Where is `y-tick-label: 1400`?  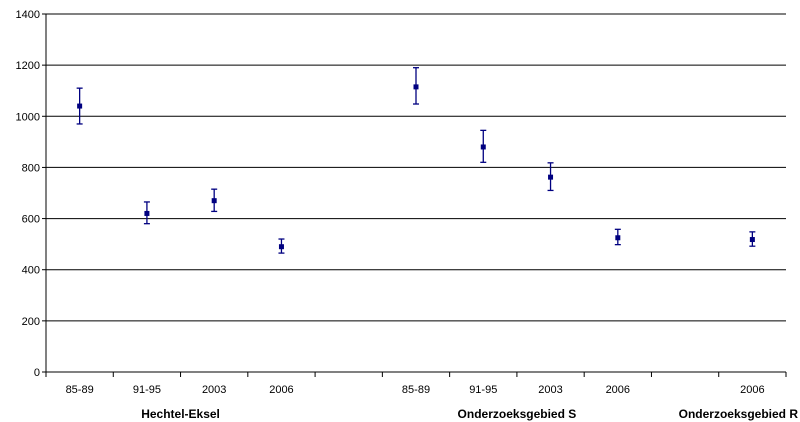
y-tick-label: 1400 is located at coordinates (28, 15).